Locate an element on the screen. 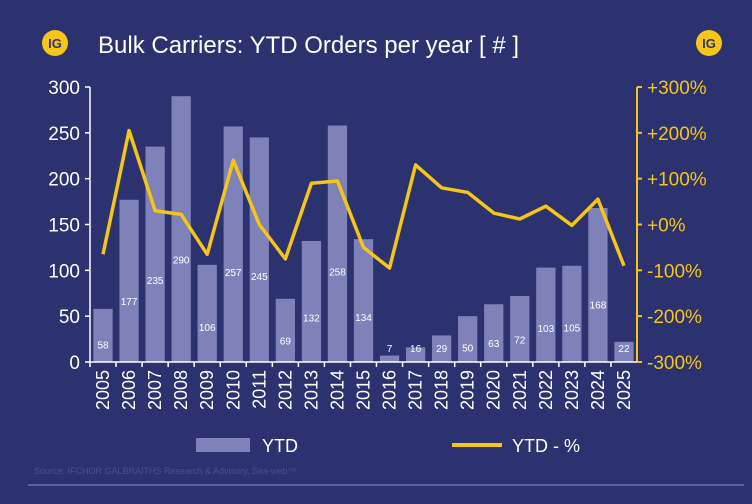 This screenshot has height=504, width=752. bar-2015 is located at coordinates (363, 300).